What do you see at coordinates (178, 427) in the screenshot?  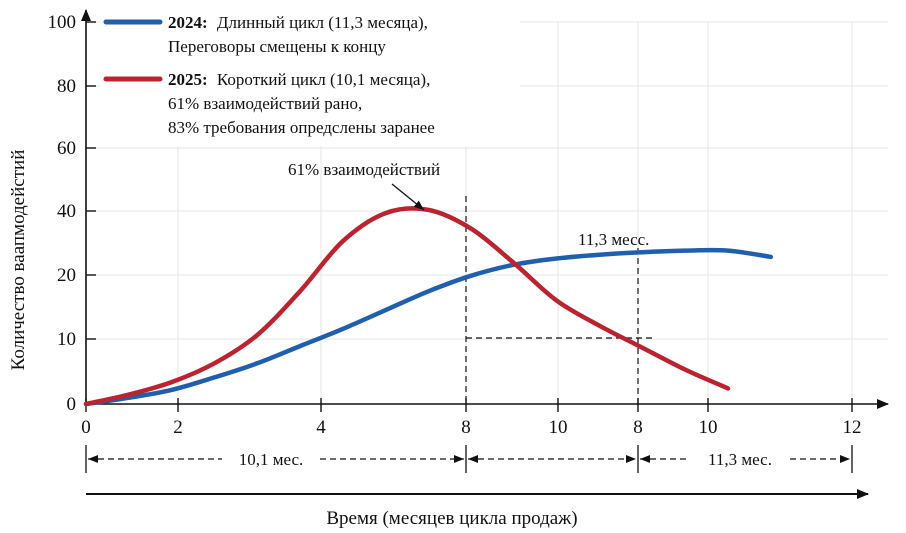 I see `x-tick-label-1: 2` at bounding box center [178, 427].